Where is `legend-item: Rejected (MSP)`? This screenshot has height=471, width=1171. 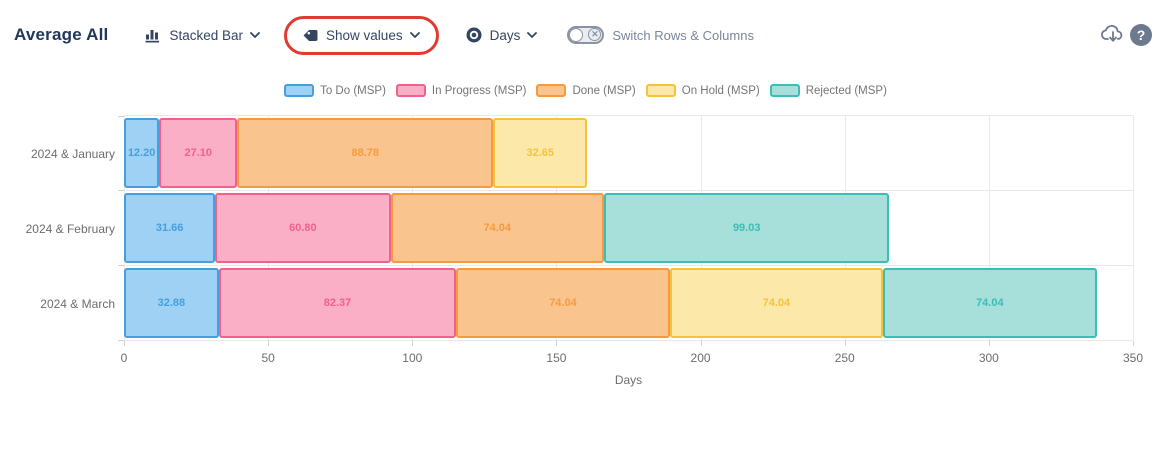 legend-item: Rejected (MSP) is located at coordinates (828, 90).